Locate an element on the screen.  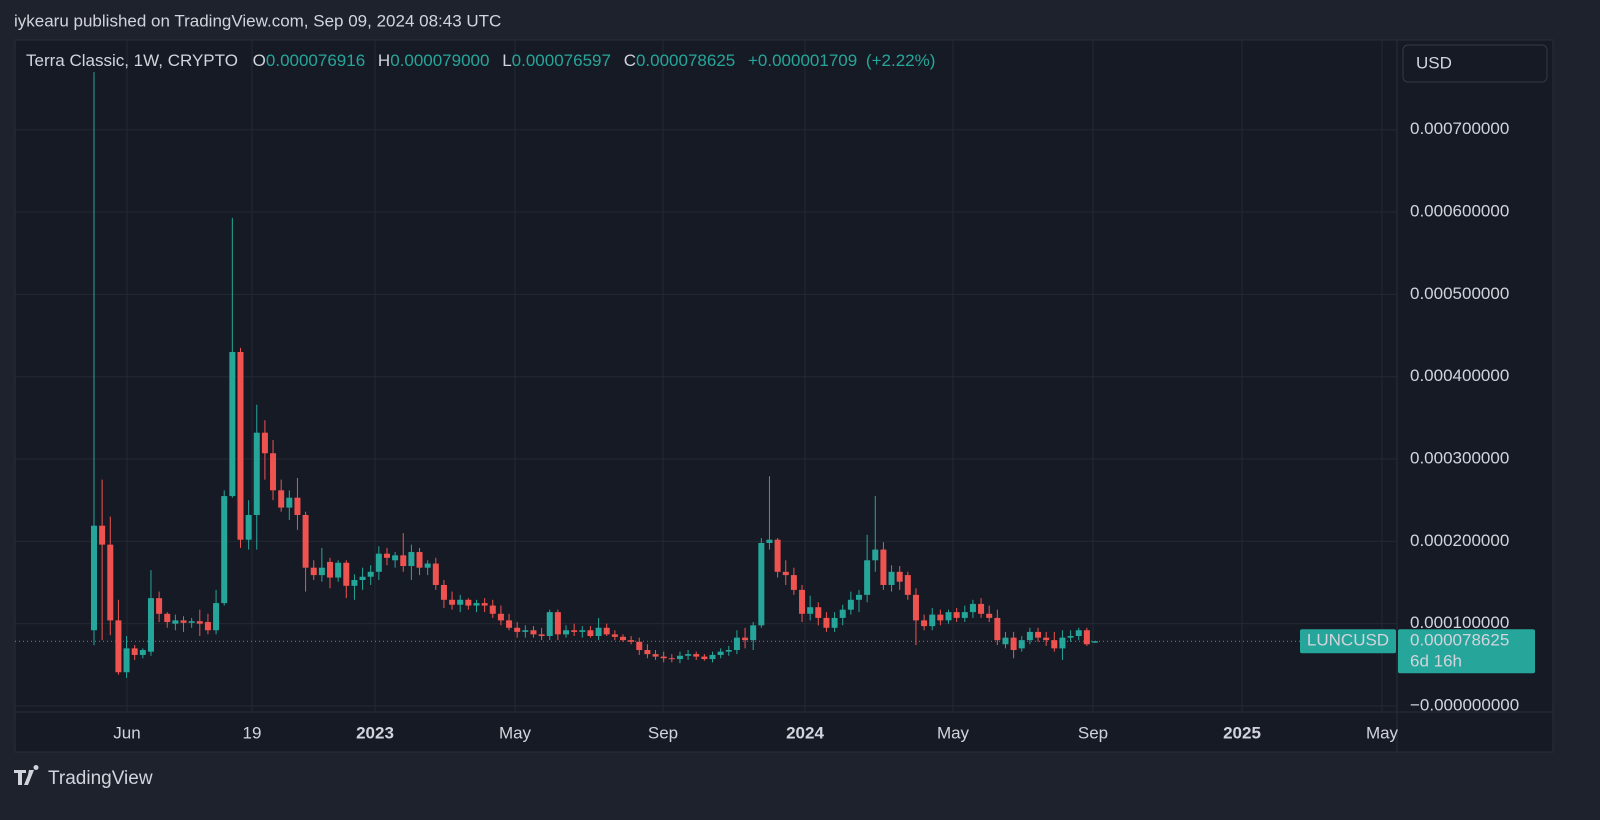
y-tick-label: 0.000400000 is located at coordinates (1459, 375).